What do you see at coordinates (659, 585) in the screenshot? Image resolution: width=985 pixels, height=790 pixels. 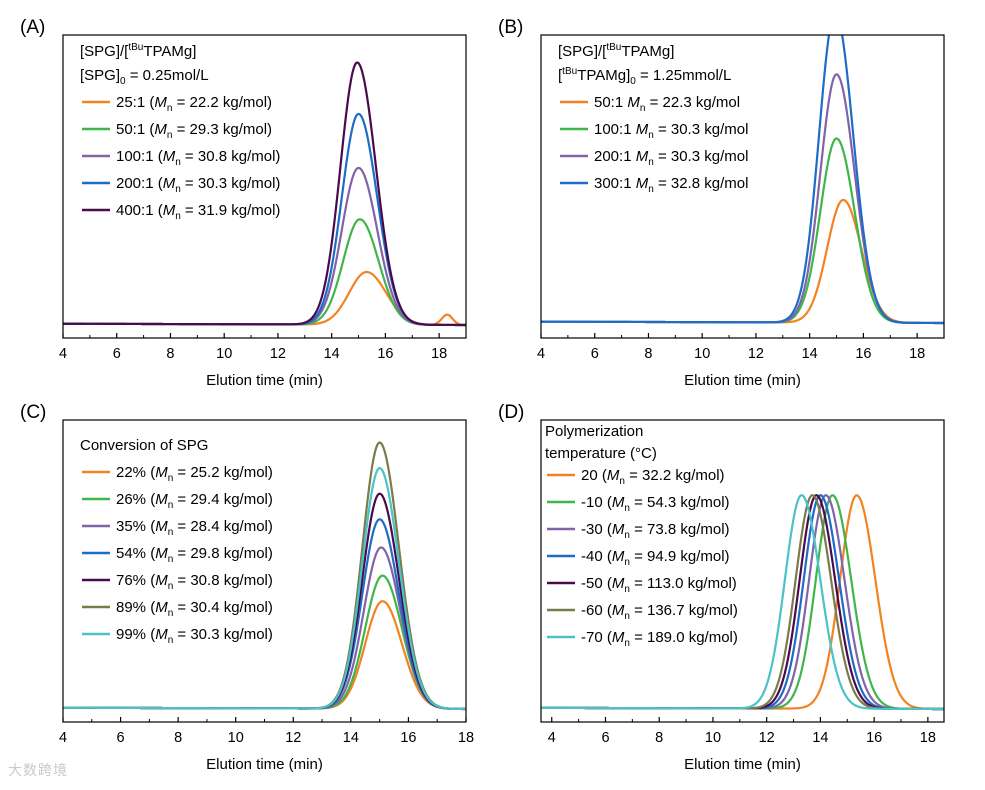 I see `legend-entry: -50 (Mn = 113.0 kg/mol)` at bounding box center [659, 585].